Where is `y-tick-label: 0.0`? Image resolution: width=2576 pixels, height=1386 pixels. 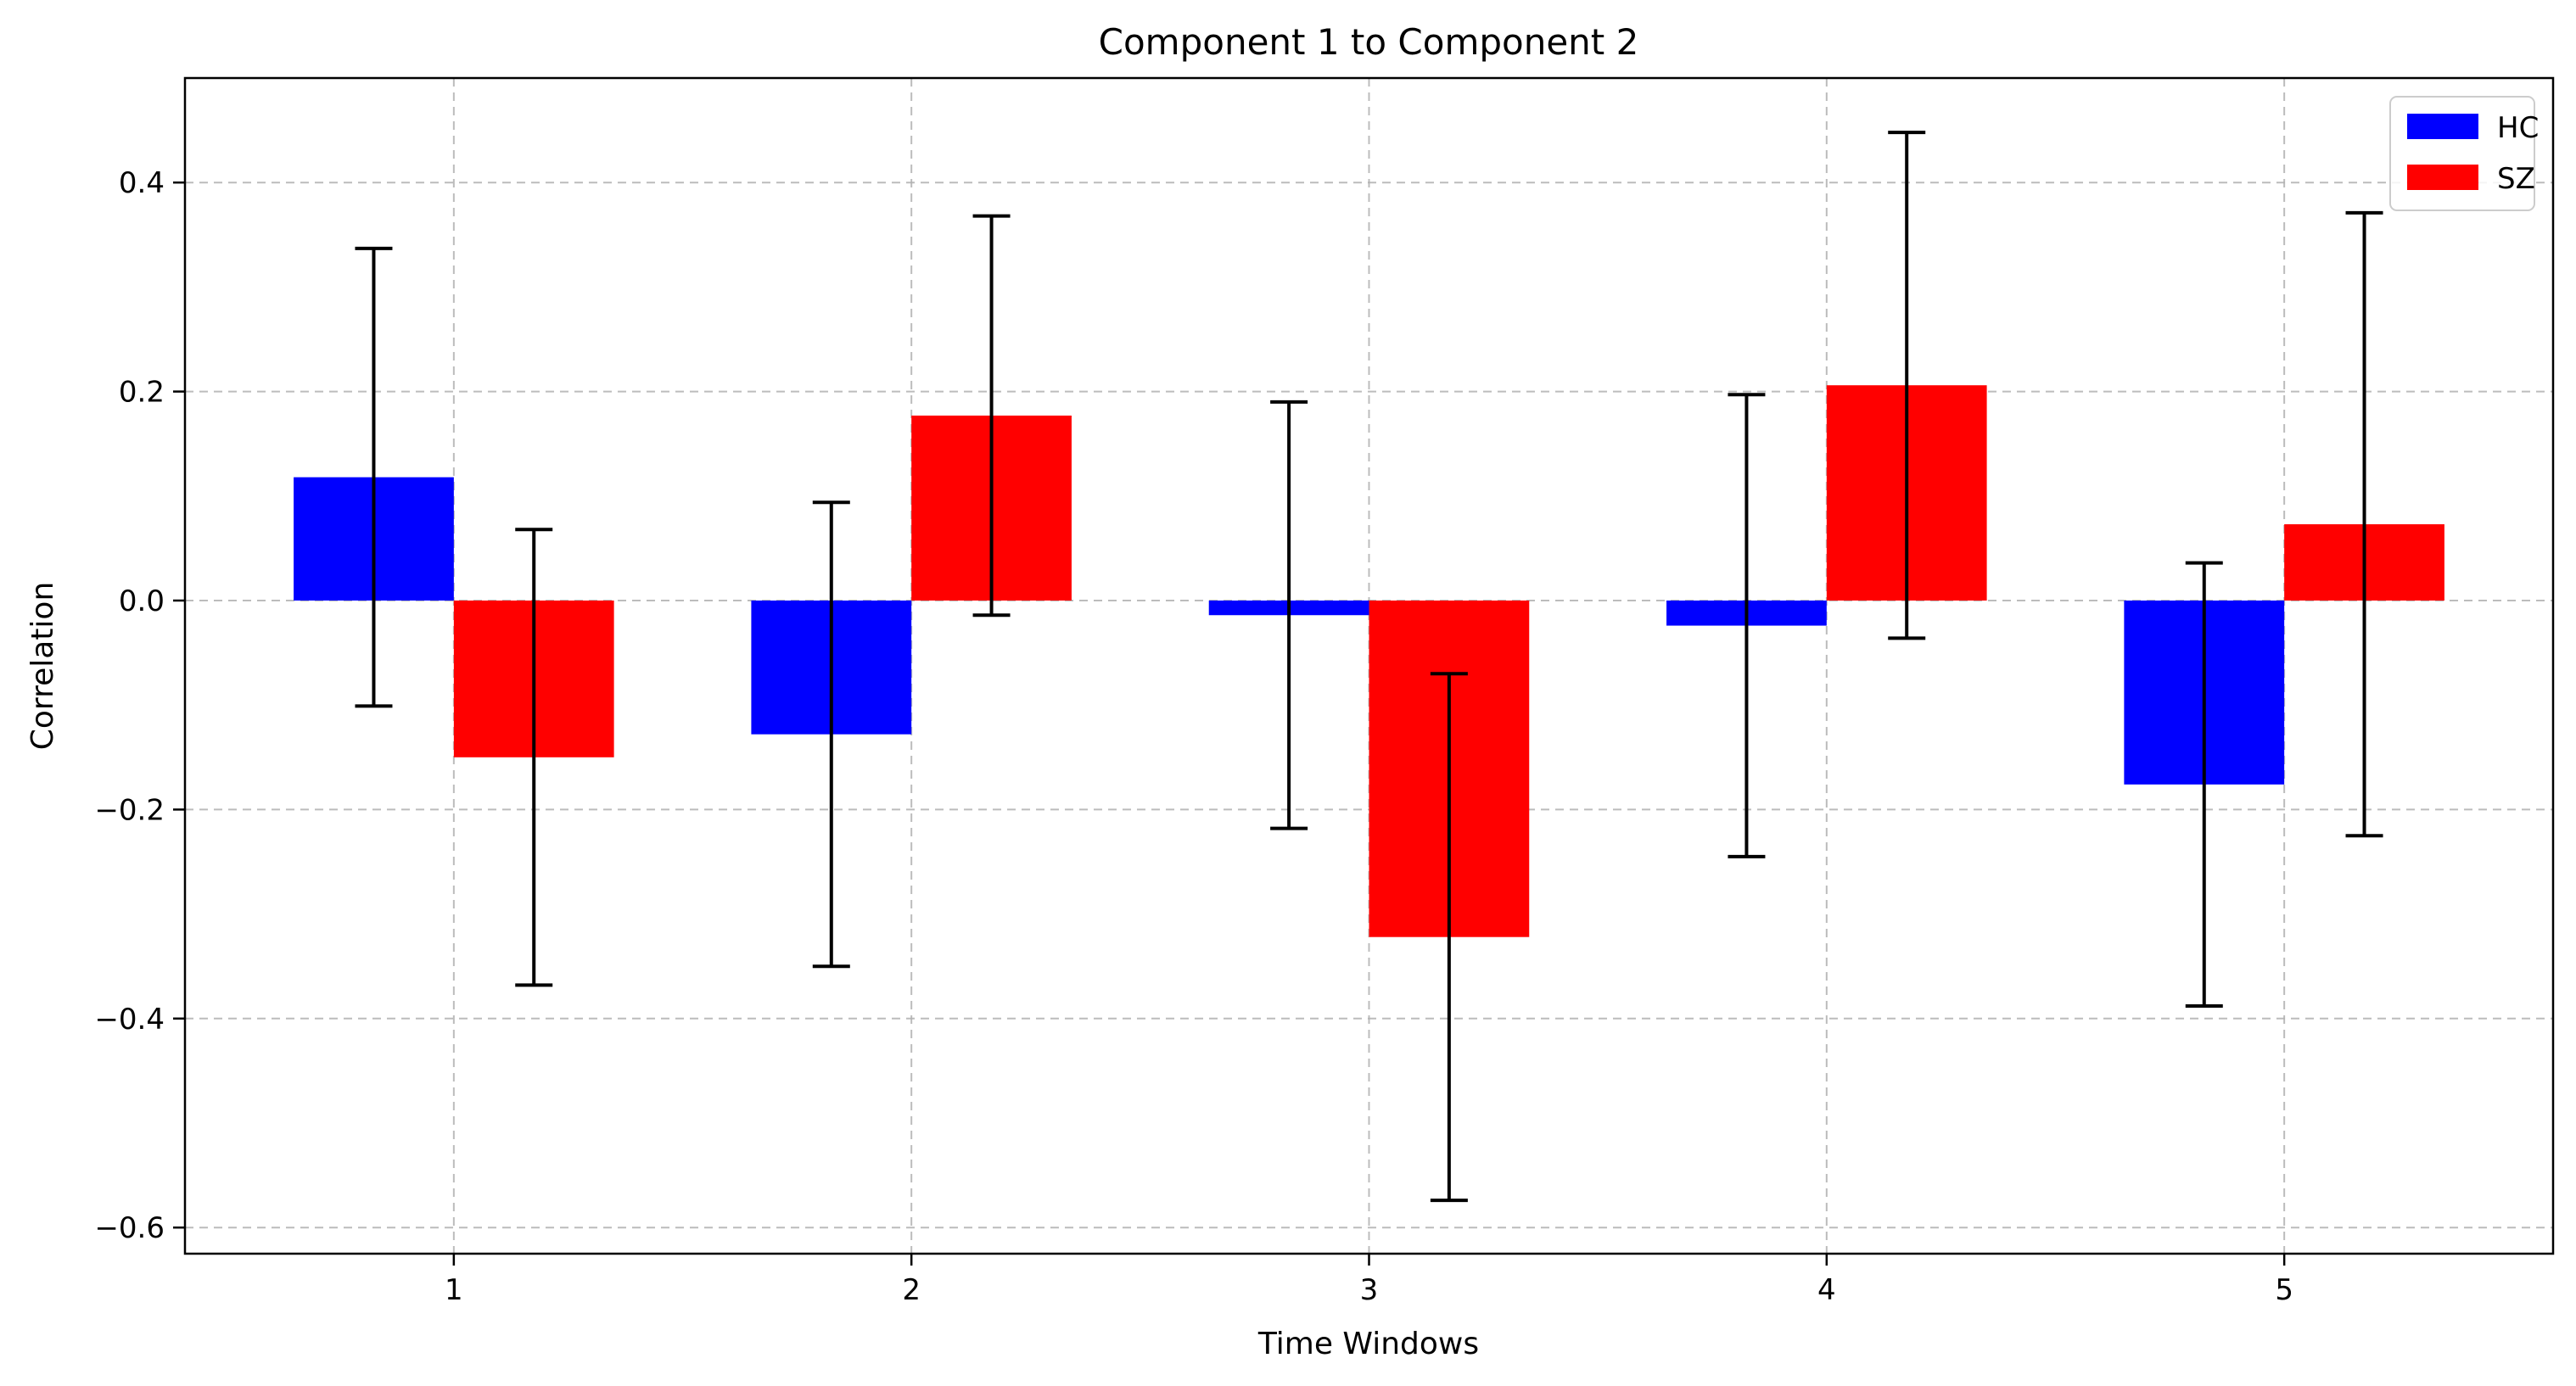
y-tick-label: 0.0 is located at coordinates (142, 601).